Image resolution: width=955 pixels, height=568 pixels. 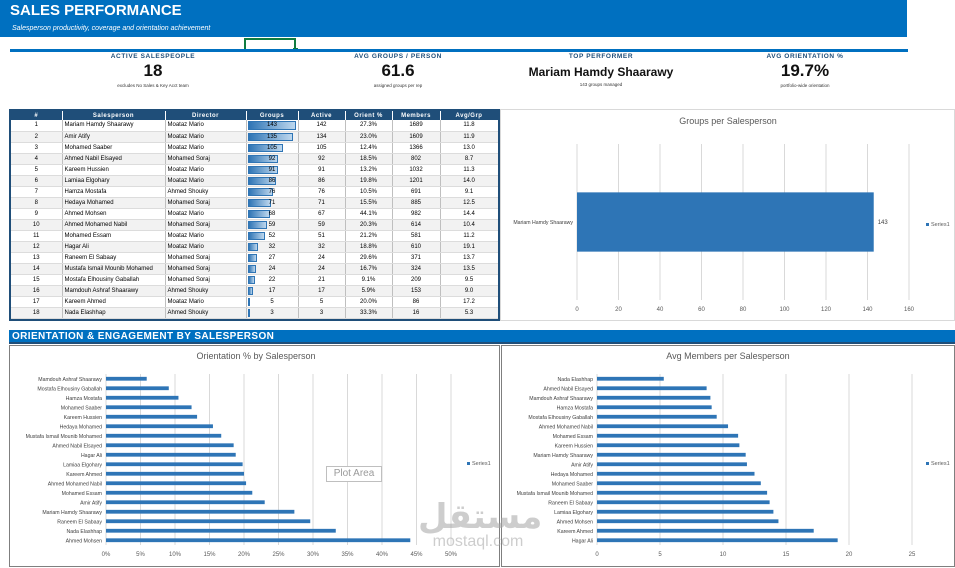 What do you see at coordinates (416, 126) in the screenshot?
I see `table-cell: 1689` at bounding box center [416, 126].